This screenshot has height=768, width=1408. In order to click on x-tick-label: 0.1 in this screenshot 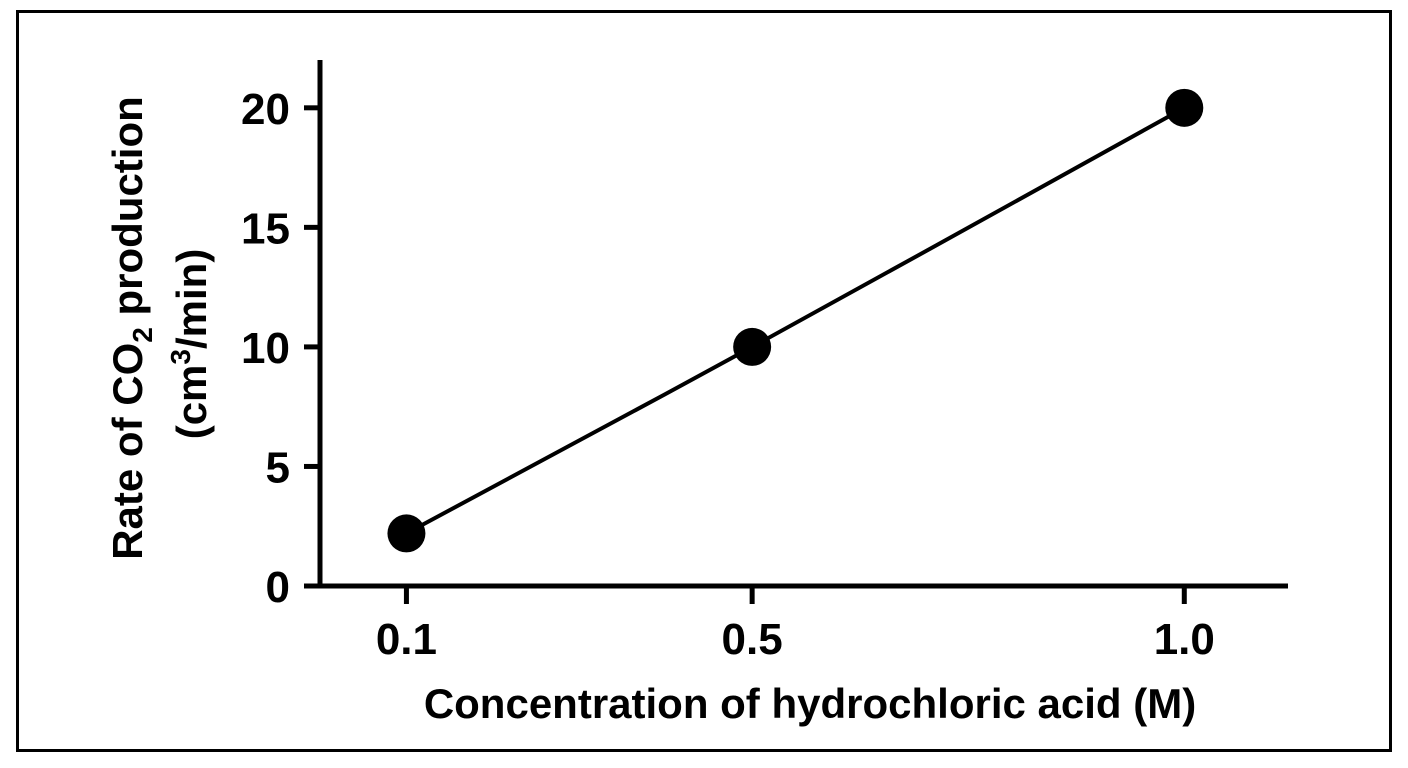, I will do `click(406, 639)`.